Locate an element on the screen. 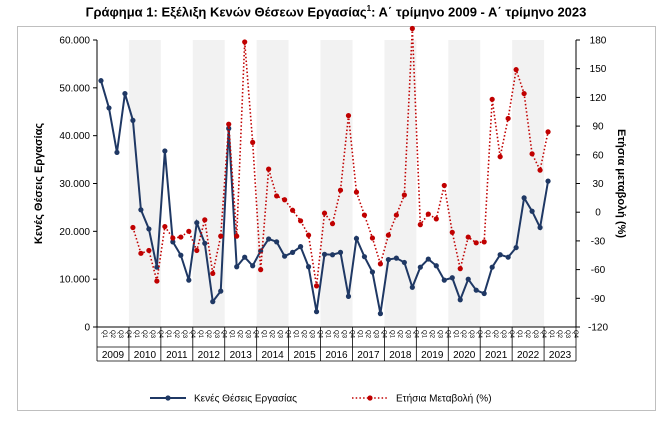 The height and width of the screenshot is (424, 672). x-year-label: 2015 is located at coordinates (304, 355).